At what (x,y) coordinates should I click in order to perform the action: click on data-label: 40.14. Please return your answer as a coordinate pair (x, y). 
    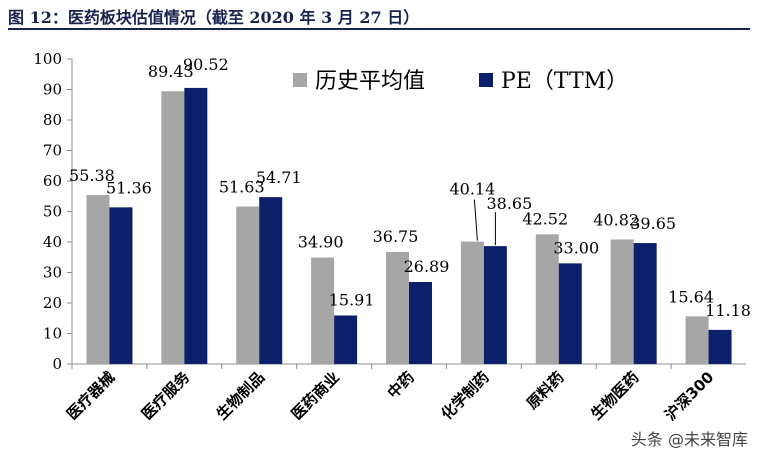
    Looking at the image, I should click on (472, 189).